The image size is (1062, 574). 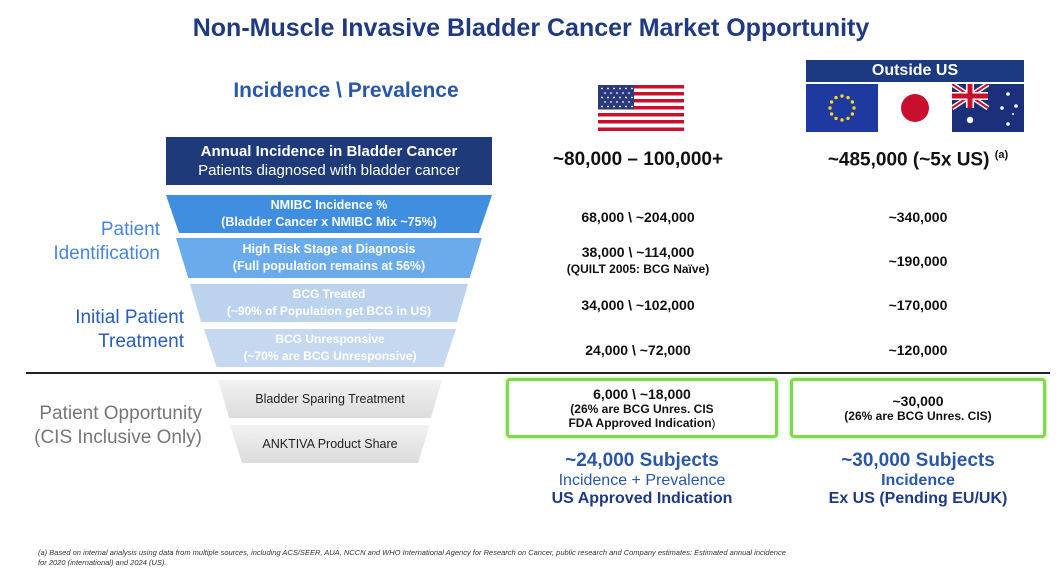 What do you see at coordinates (638, 269) in the screenshot?
I see `us-value-row3-note: (QUILT 2005: BCG Naïve)` at bounding box center [638, 269].